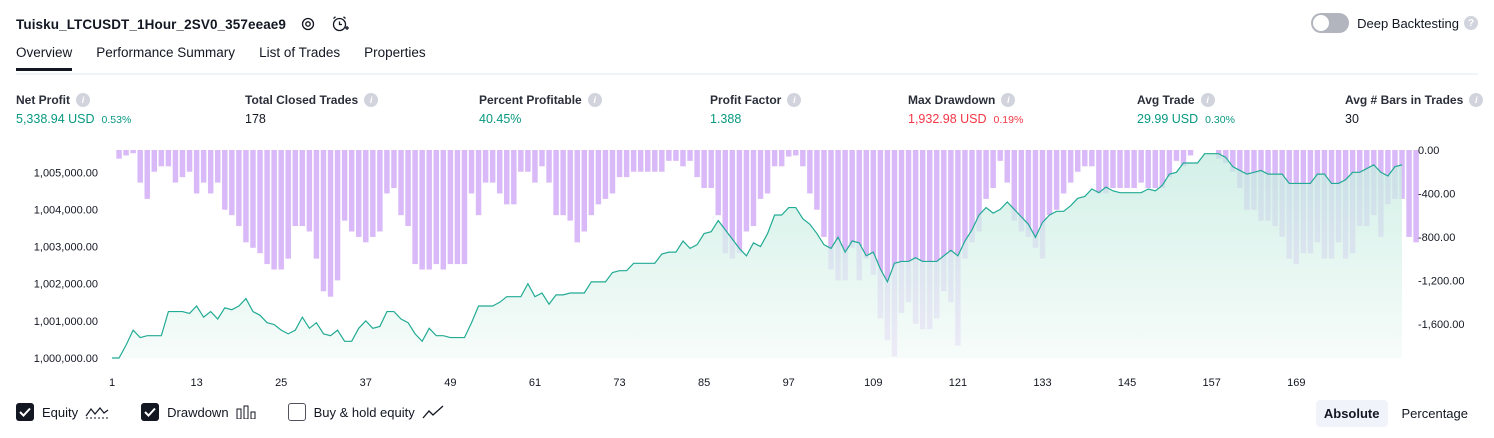 This screenshot has height=438, width=1494. What do you see at coordinates (1330, 23) in the screenshot?
I see `deep-backtesting-toggle` at bounding box center [1330, 23].